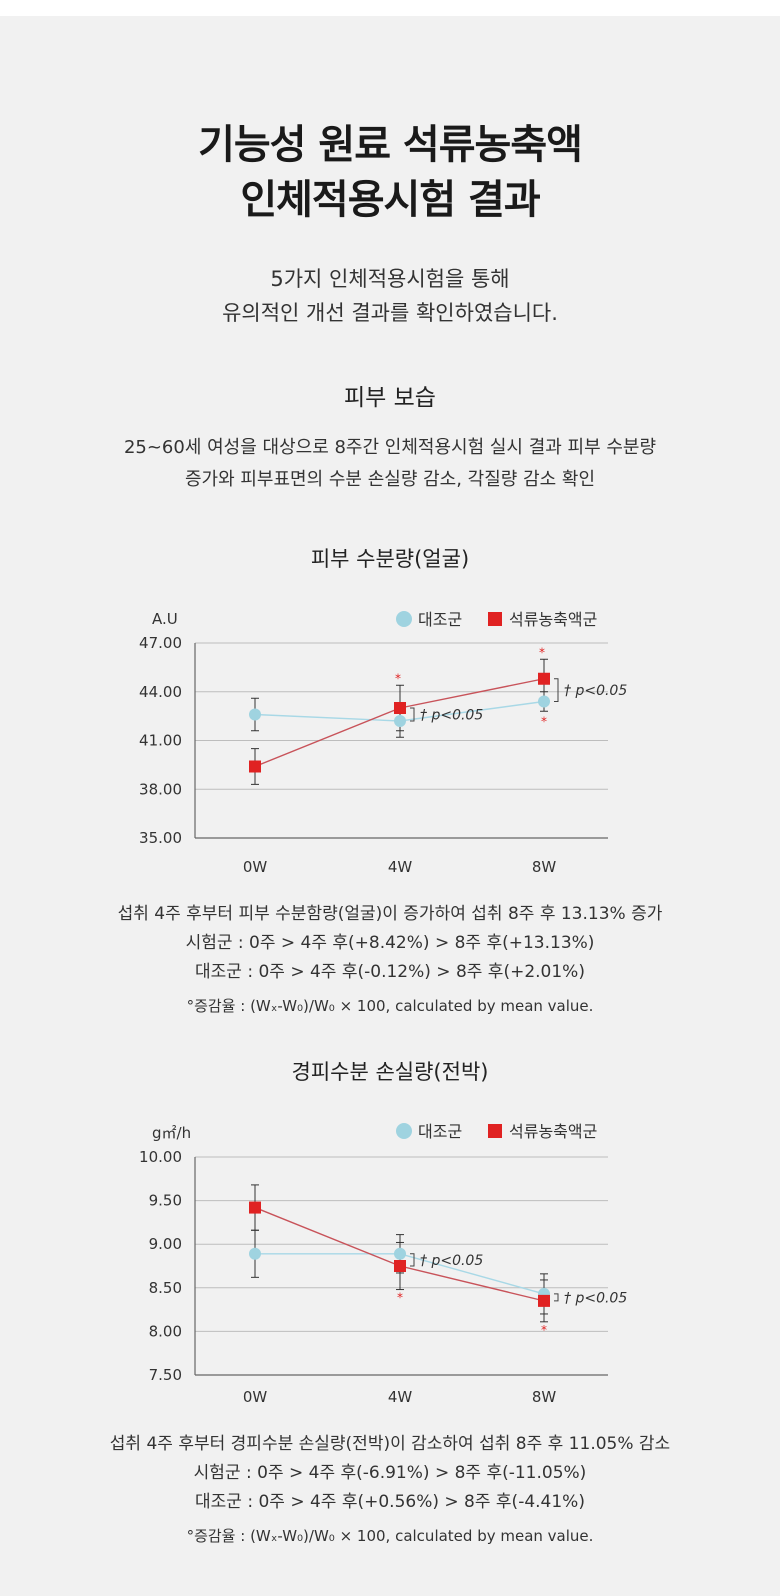  Describe the element at coordinates (165, 1201) in the screenshot. I see `y-tick-label: 9.50` at that location.